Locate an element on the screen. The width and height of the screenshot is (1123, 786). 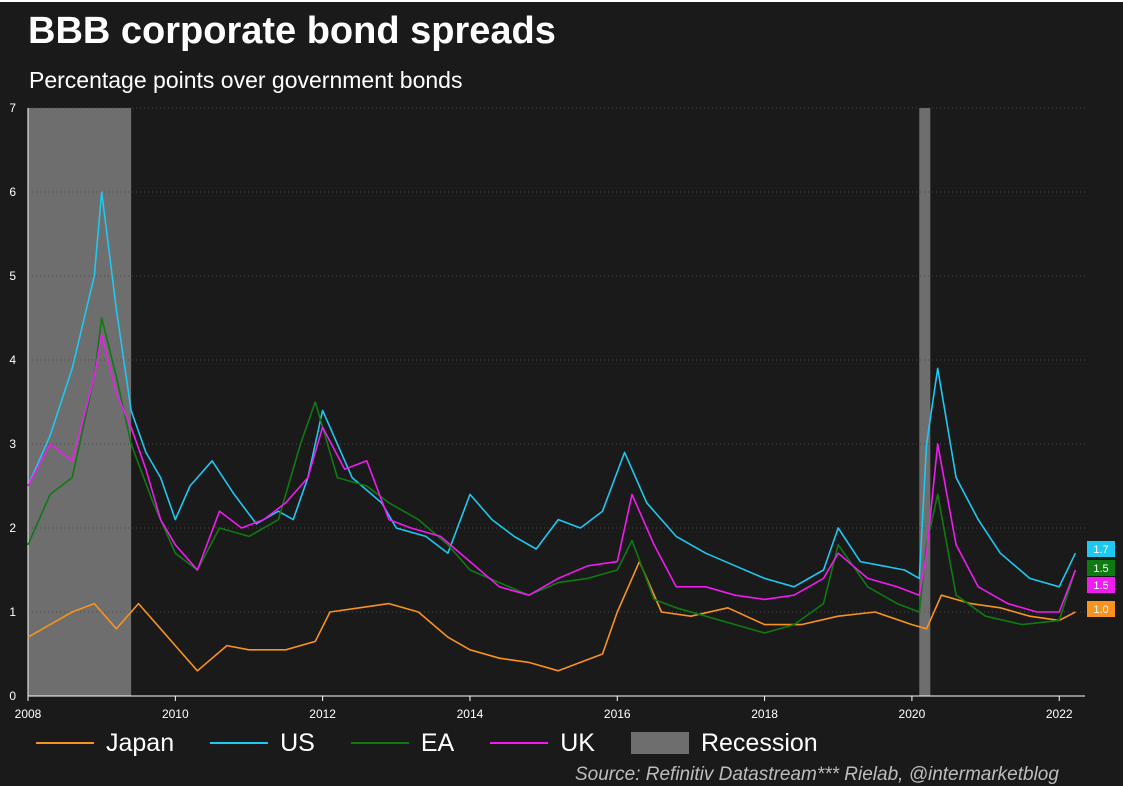
end-label-uk: 1.5 is located at coordinates (1100, 586).